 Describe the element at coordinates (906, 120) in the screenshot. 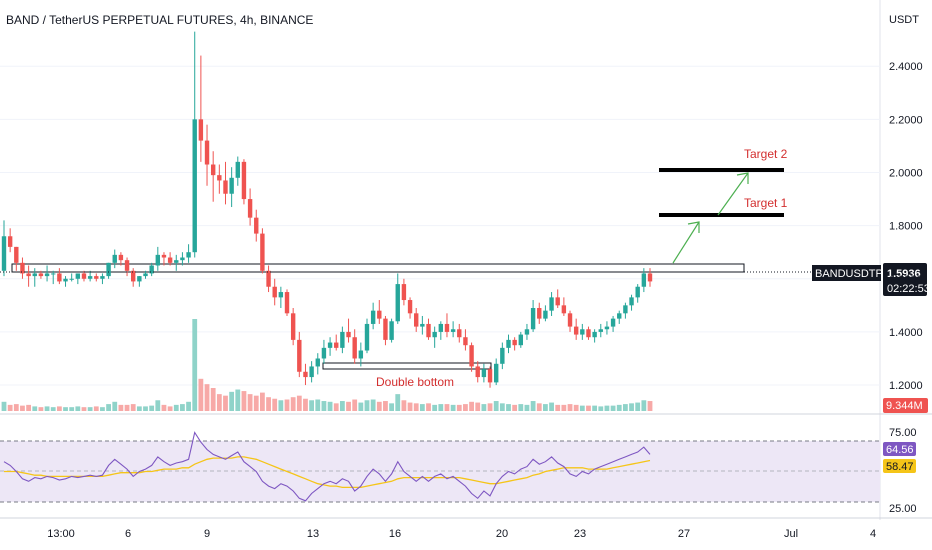

I see `price-tick-label: 2.2000` at that location.